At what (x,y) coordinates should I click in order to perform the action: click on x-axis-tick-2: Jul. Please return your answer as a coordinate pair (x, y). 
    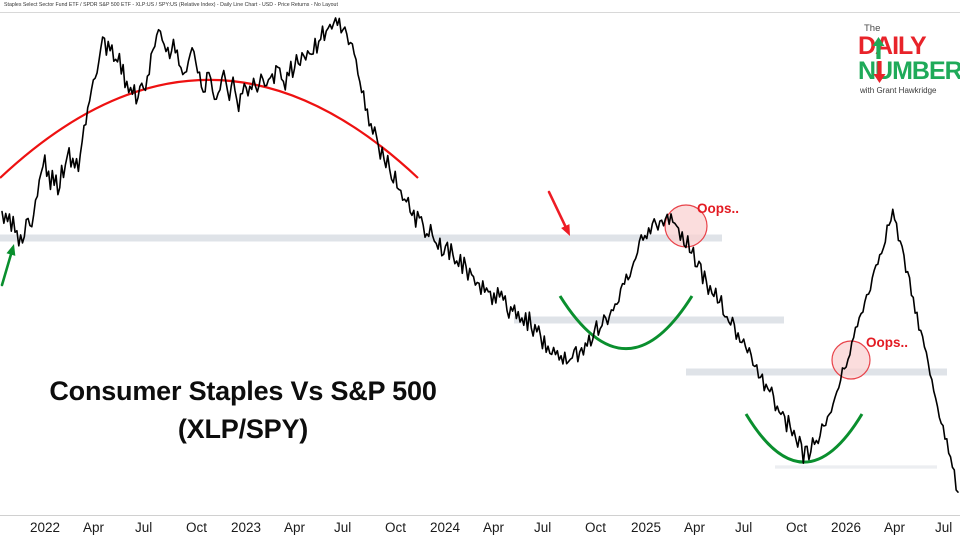
    Looking at the image, I should click on (144, 527).